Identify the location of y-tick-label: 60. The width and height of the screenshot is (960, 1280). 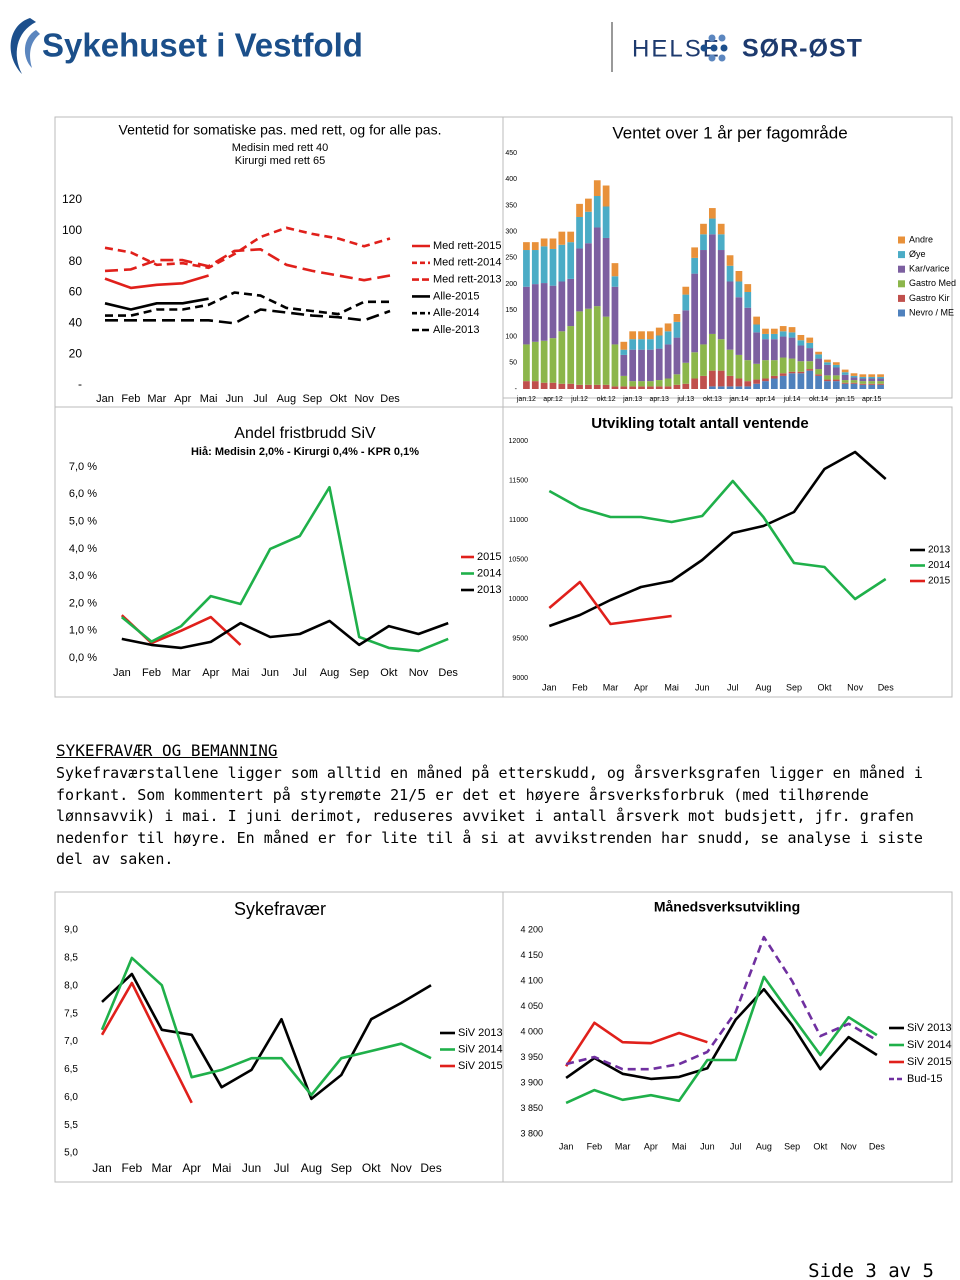
(76, 292).